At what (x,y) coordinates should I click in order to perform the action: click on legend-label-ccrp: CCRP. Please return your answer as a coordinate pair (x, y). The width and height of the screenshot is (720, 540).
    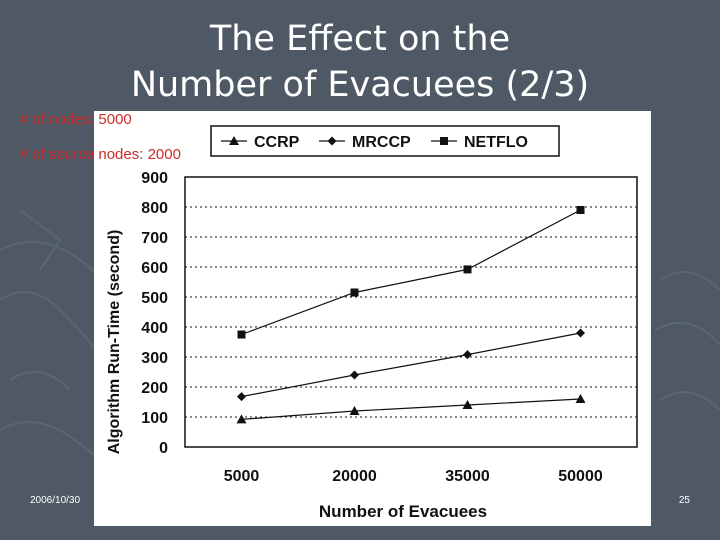
    Looking at the image, I should click on (277, 142).